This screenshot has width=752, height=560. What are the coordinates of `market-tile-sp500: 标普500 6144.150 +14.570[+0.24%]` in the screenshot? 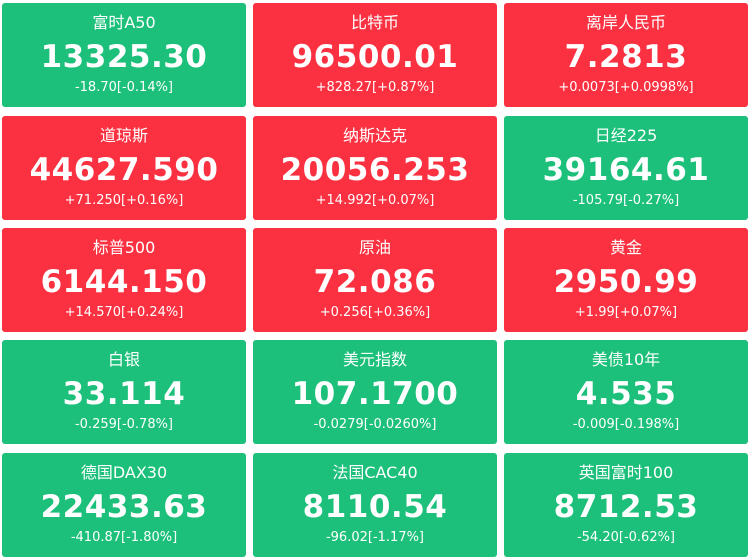 It's located at (124, 280).